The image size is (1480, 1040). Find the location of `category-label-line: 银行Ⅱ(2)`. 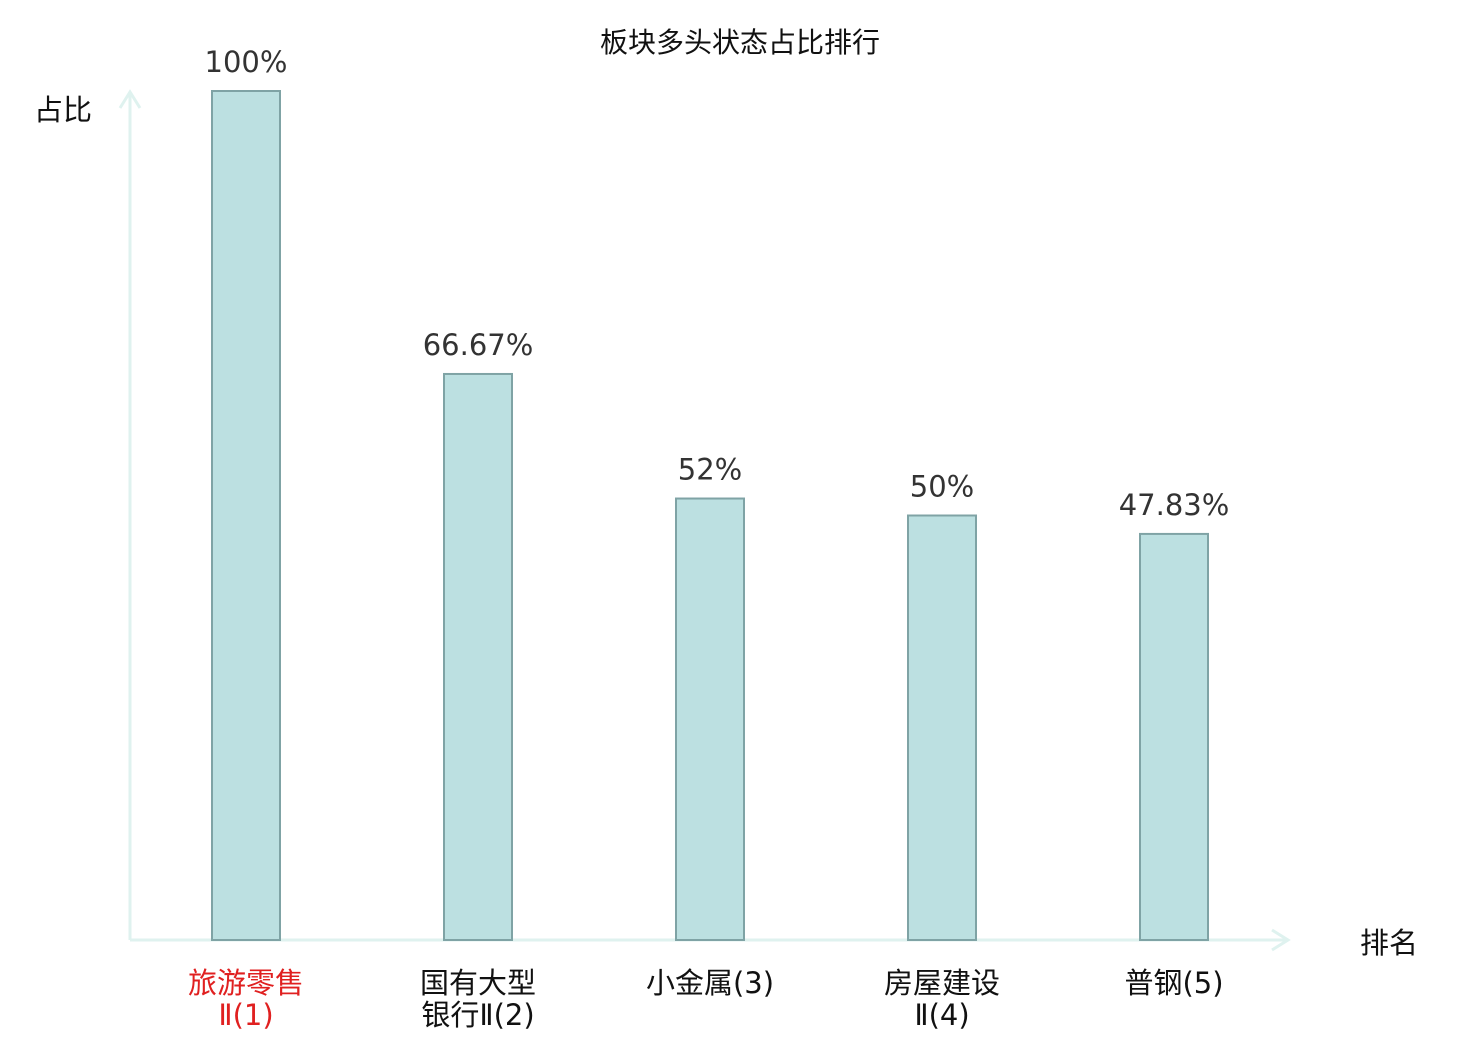

category-label-line: 银行Ⅱ(2) is located at coordinates (477, 1015).